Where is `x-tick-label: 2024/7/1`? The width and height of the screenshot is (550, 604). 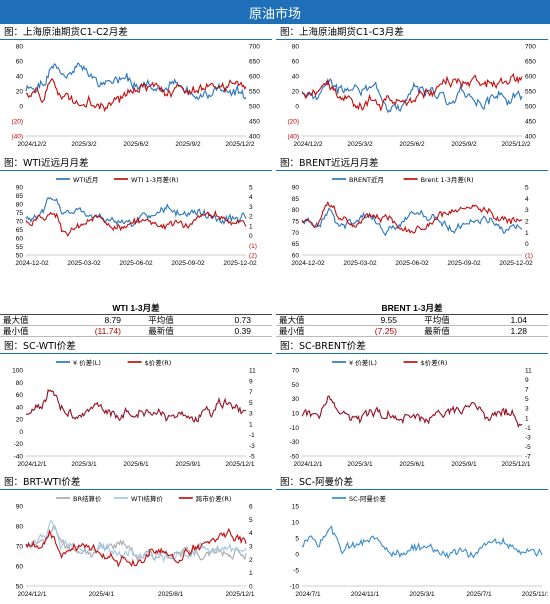 x-tick-label: 2024/7/1 is located at coordinates (308, 594).